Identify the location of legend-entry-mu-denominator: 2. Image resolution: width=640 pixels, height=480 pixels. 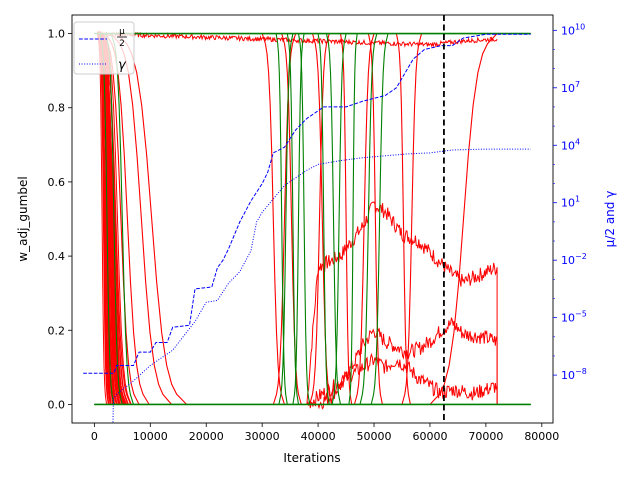
(122, 44).